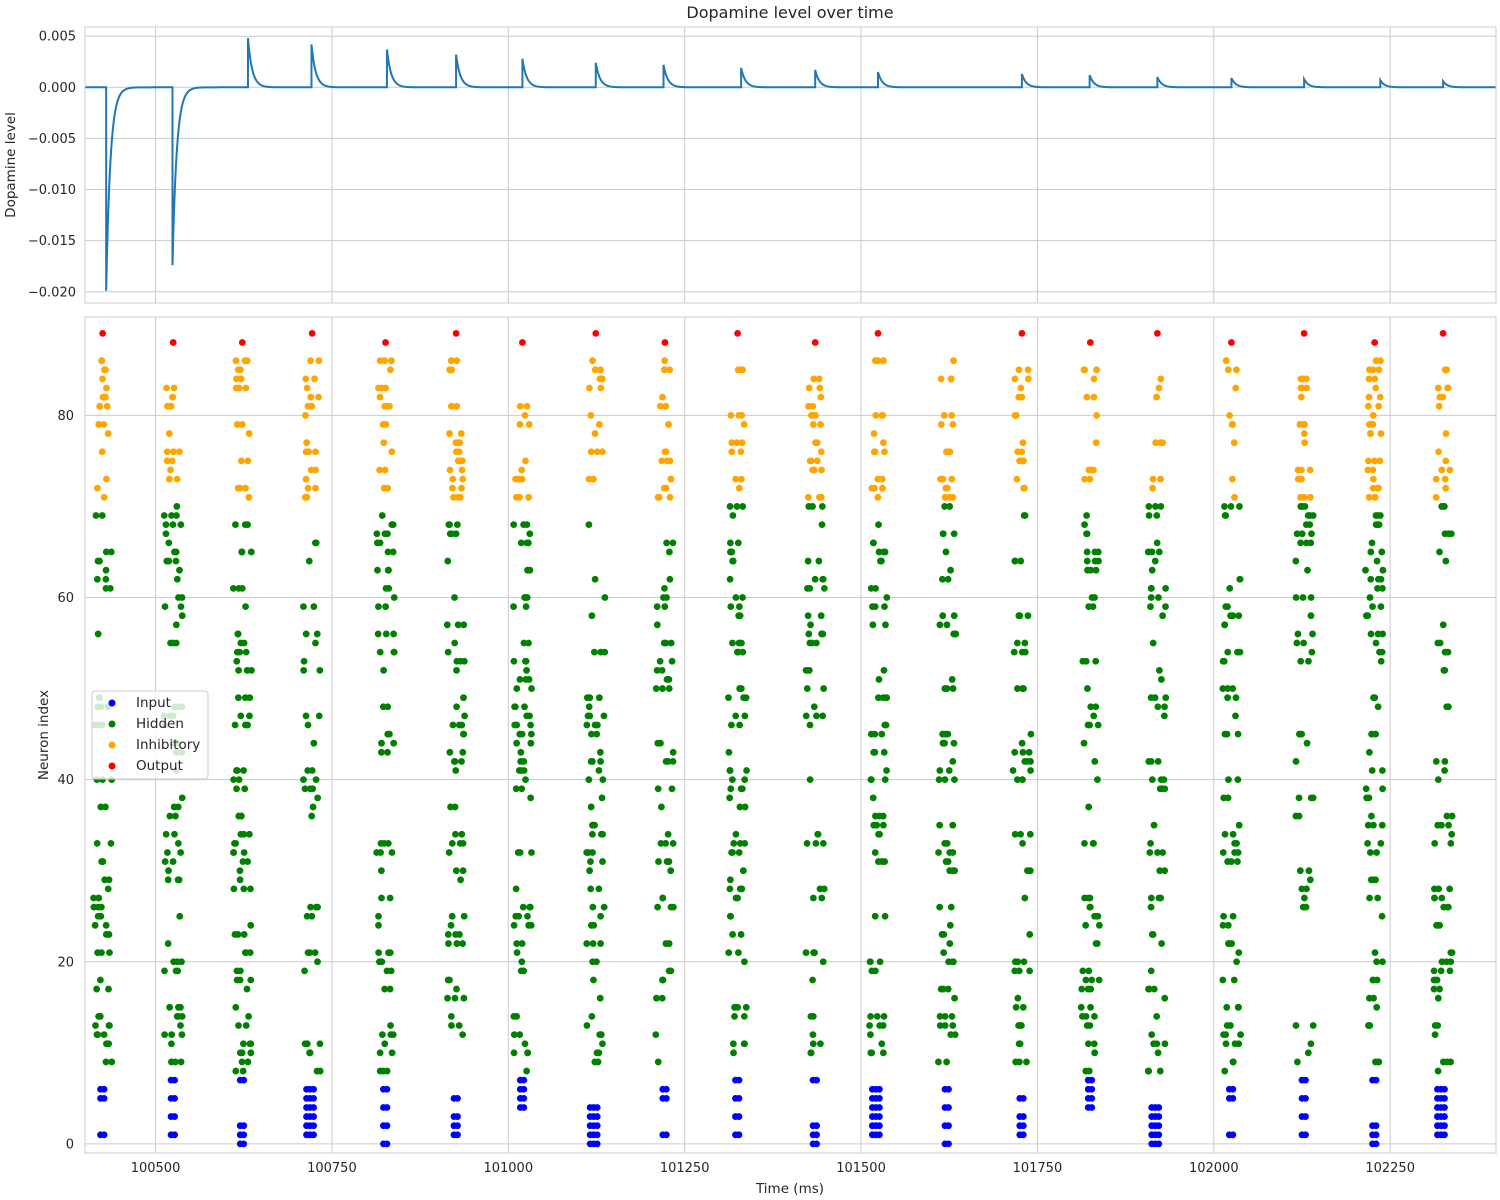  What do you see at coordinates (861, 1168) in the screenshot?
I see `raster-x-tick-label: 101500` at bounding box center [861, 1168].